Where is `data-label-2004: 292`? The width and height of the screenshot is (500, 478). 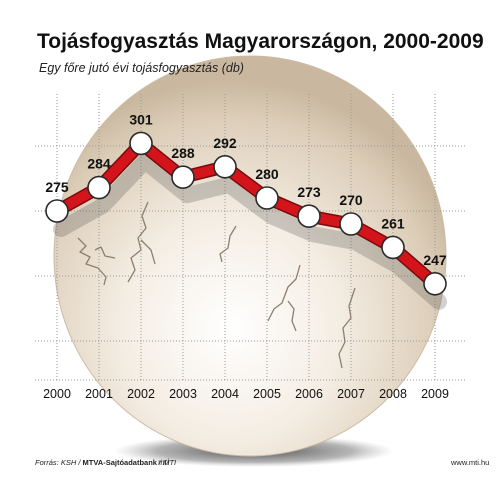
data-label-2004: 292 is located at coordinates (225, 143).